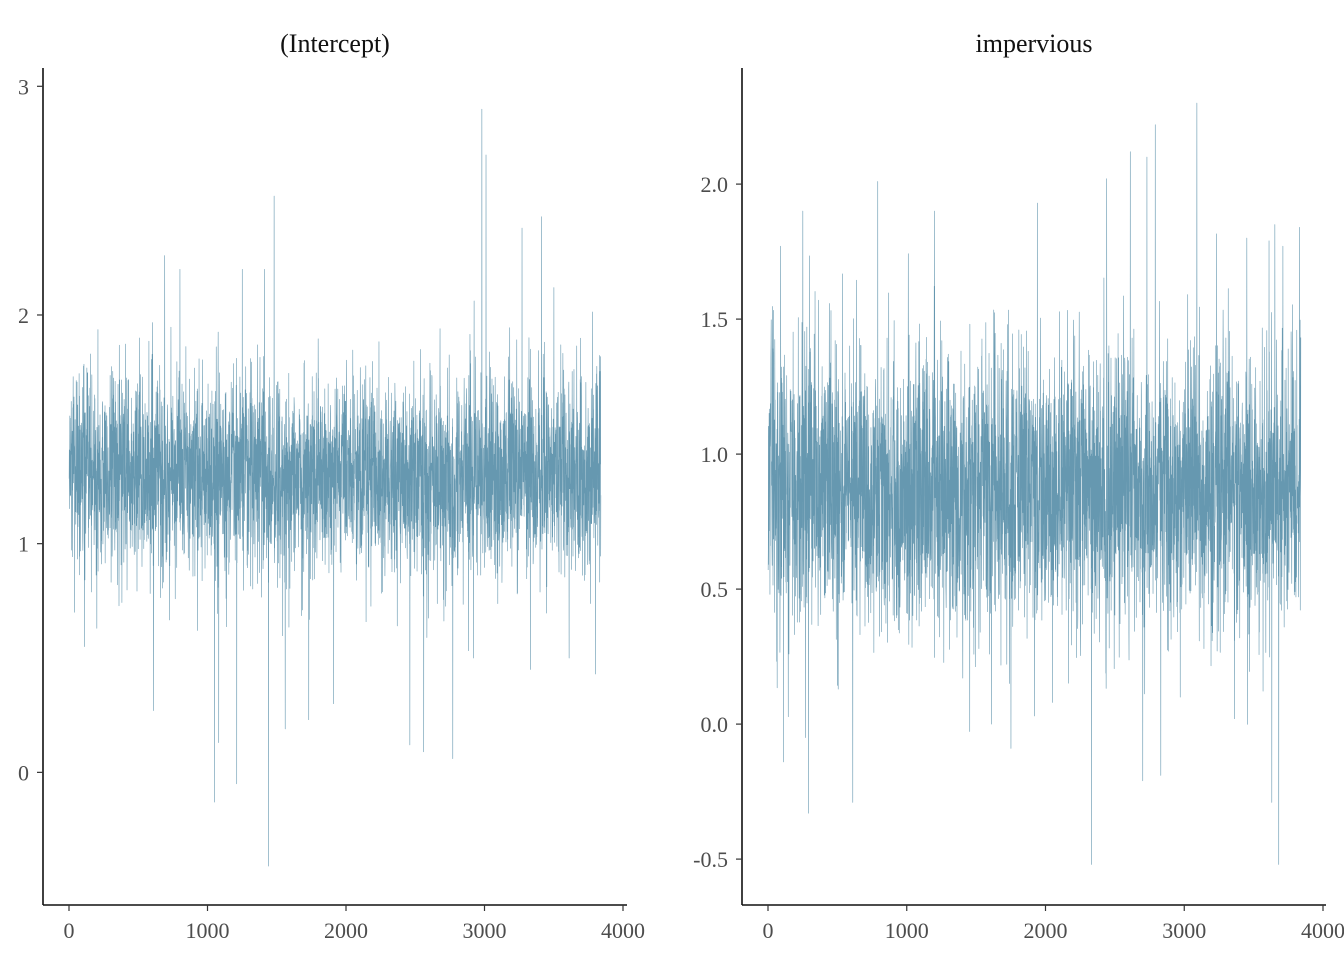 The height and width of the screenshot is (960, 1344). I want to click on y-tick-label: 0, so click(23, 772).